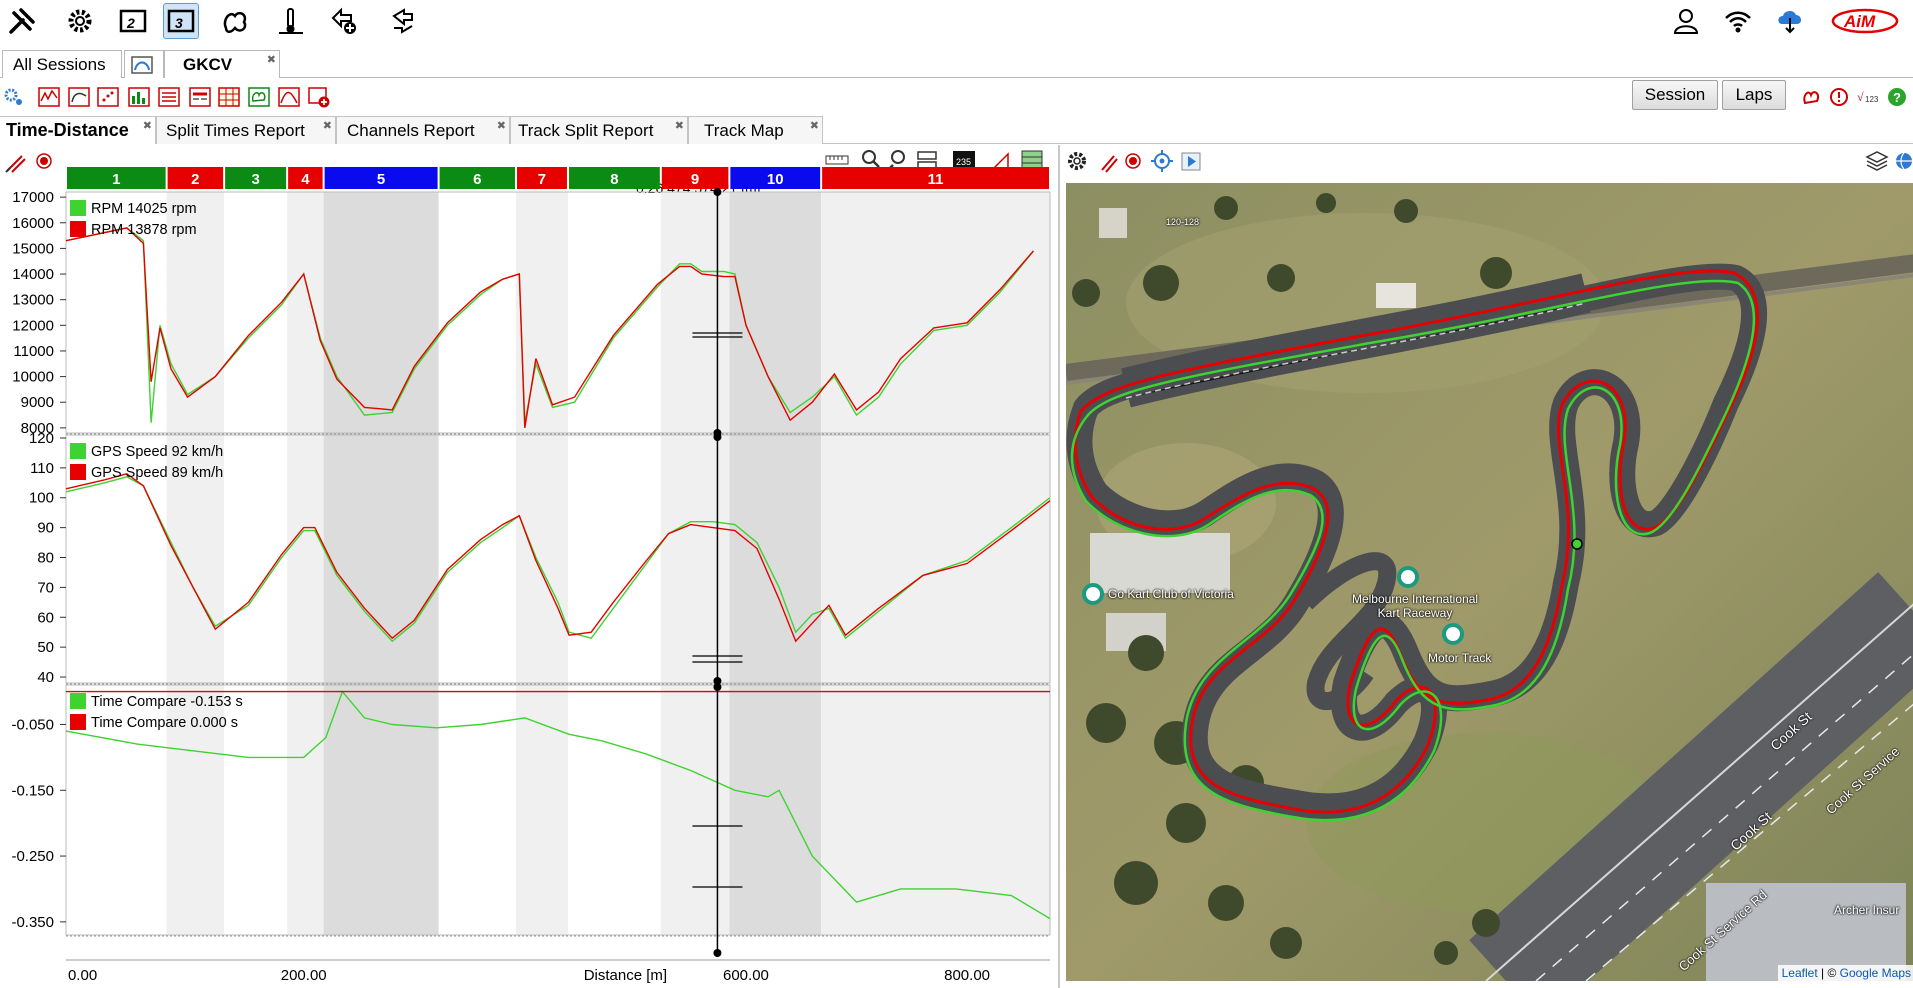  Describe the element at coordinates (229, 97) in the screenshot. I see `table-icon` at that location.